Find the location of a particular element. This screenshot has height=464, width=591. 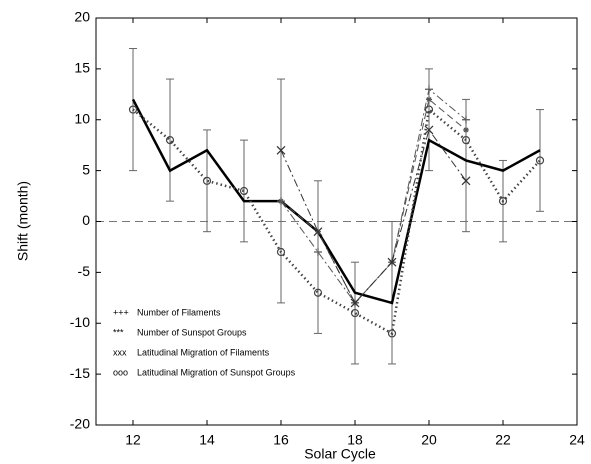

legend-marker: *** is located at coordinates (118, 332).